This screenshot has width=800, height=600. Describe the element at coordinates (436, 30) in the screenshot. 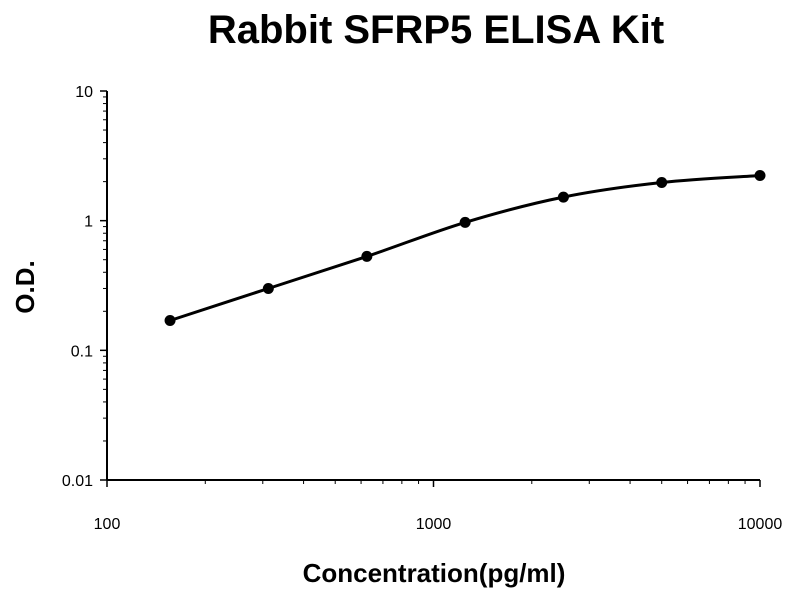

I see `chart-title: Rabbit SFRP5 ELISA Kit` at that location.